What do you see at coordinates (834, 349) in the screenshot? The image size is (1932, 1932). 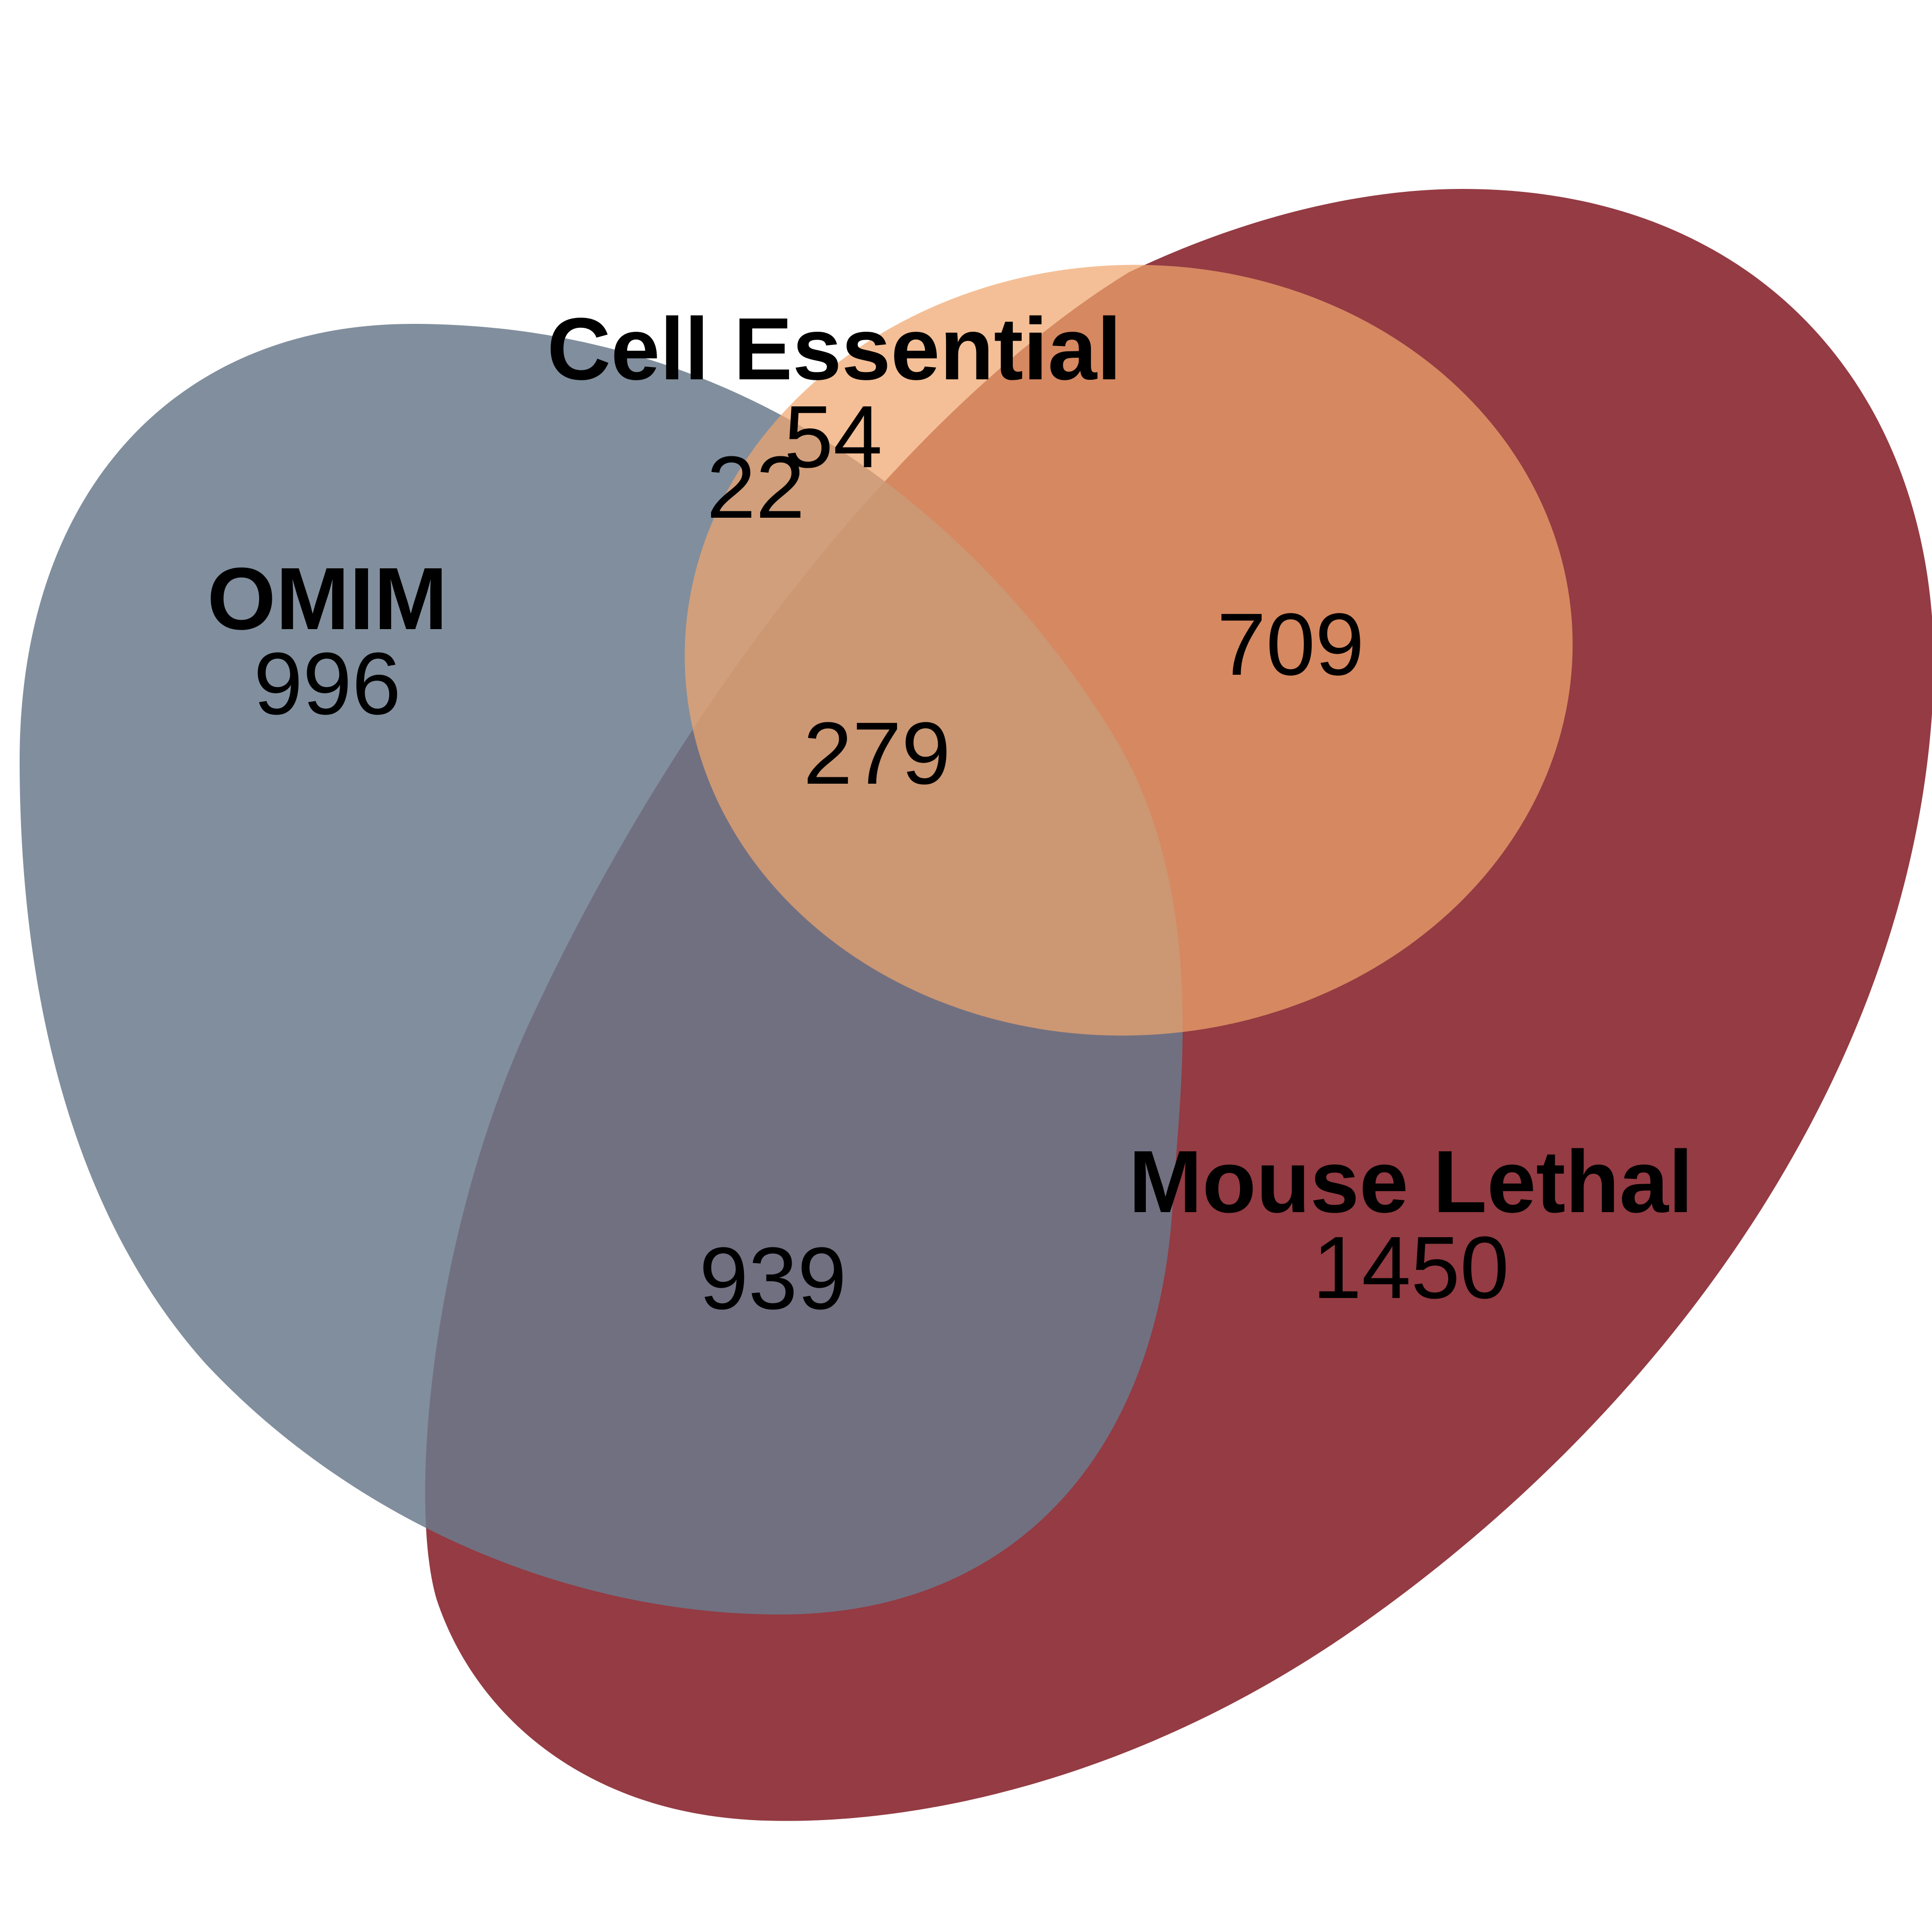 I see `cell-essential-label: Cell Essential` at bounding box center [834, 349].